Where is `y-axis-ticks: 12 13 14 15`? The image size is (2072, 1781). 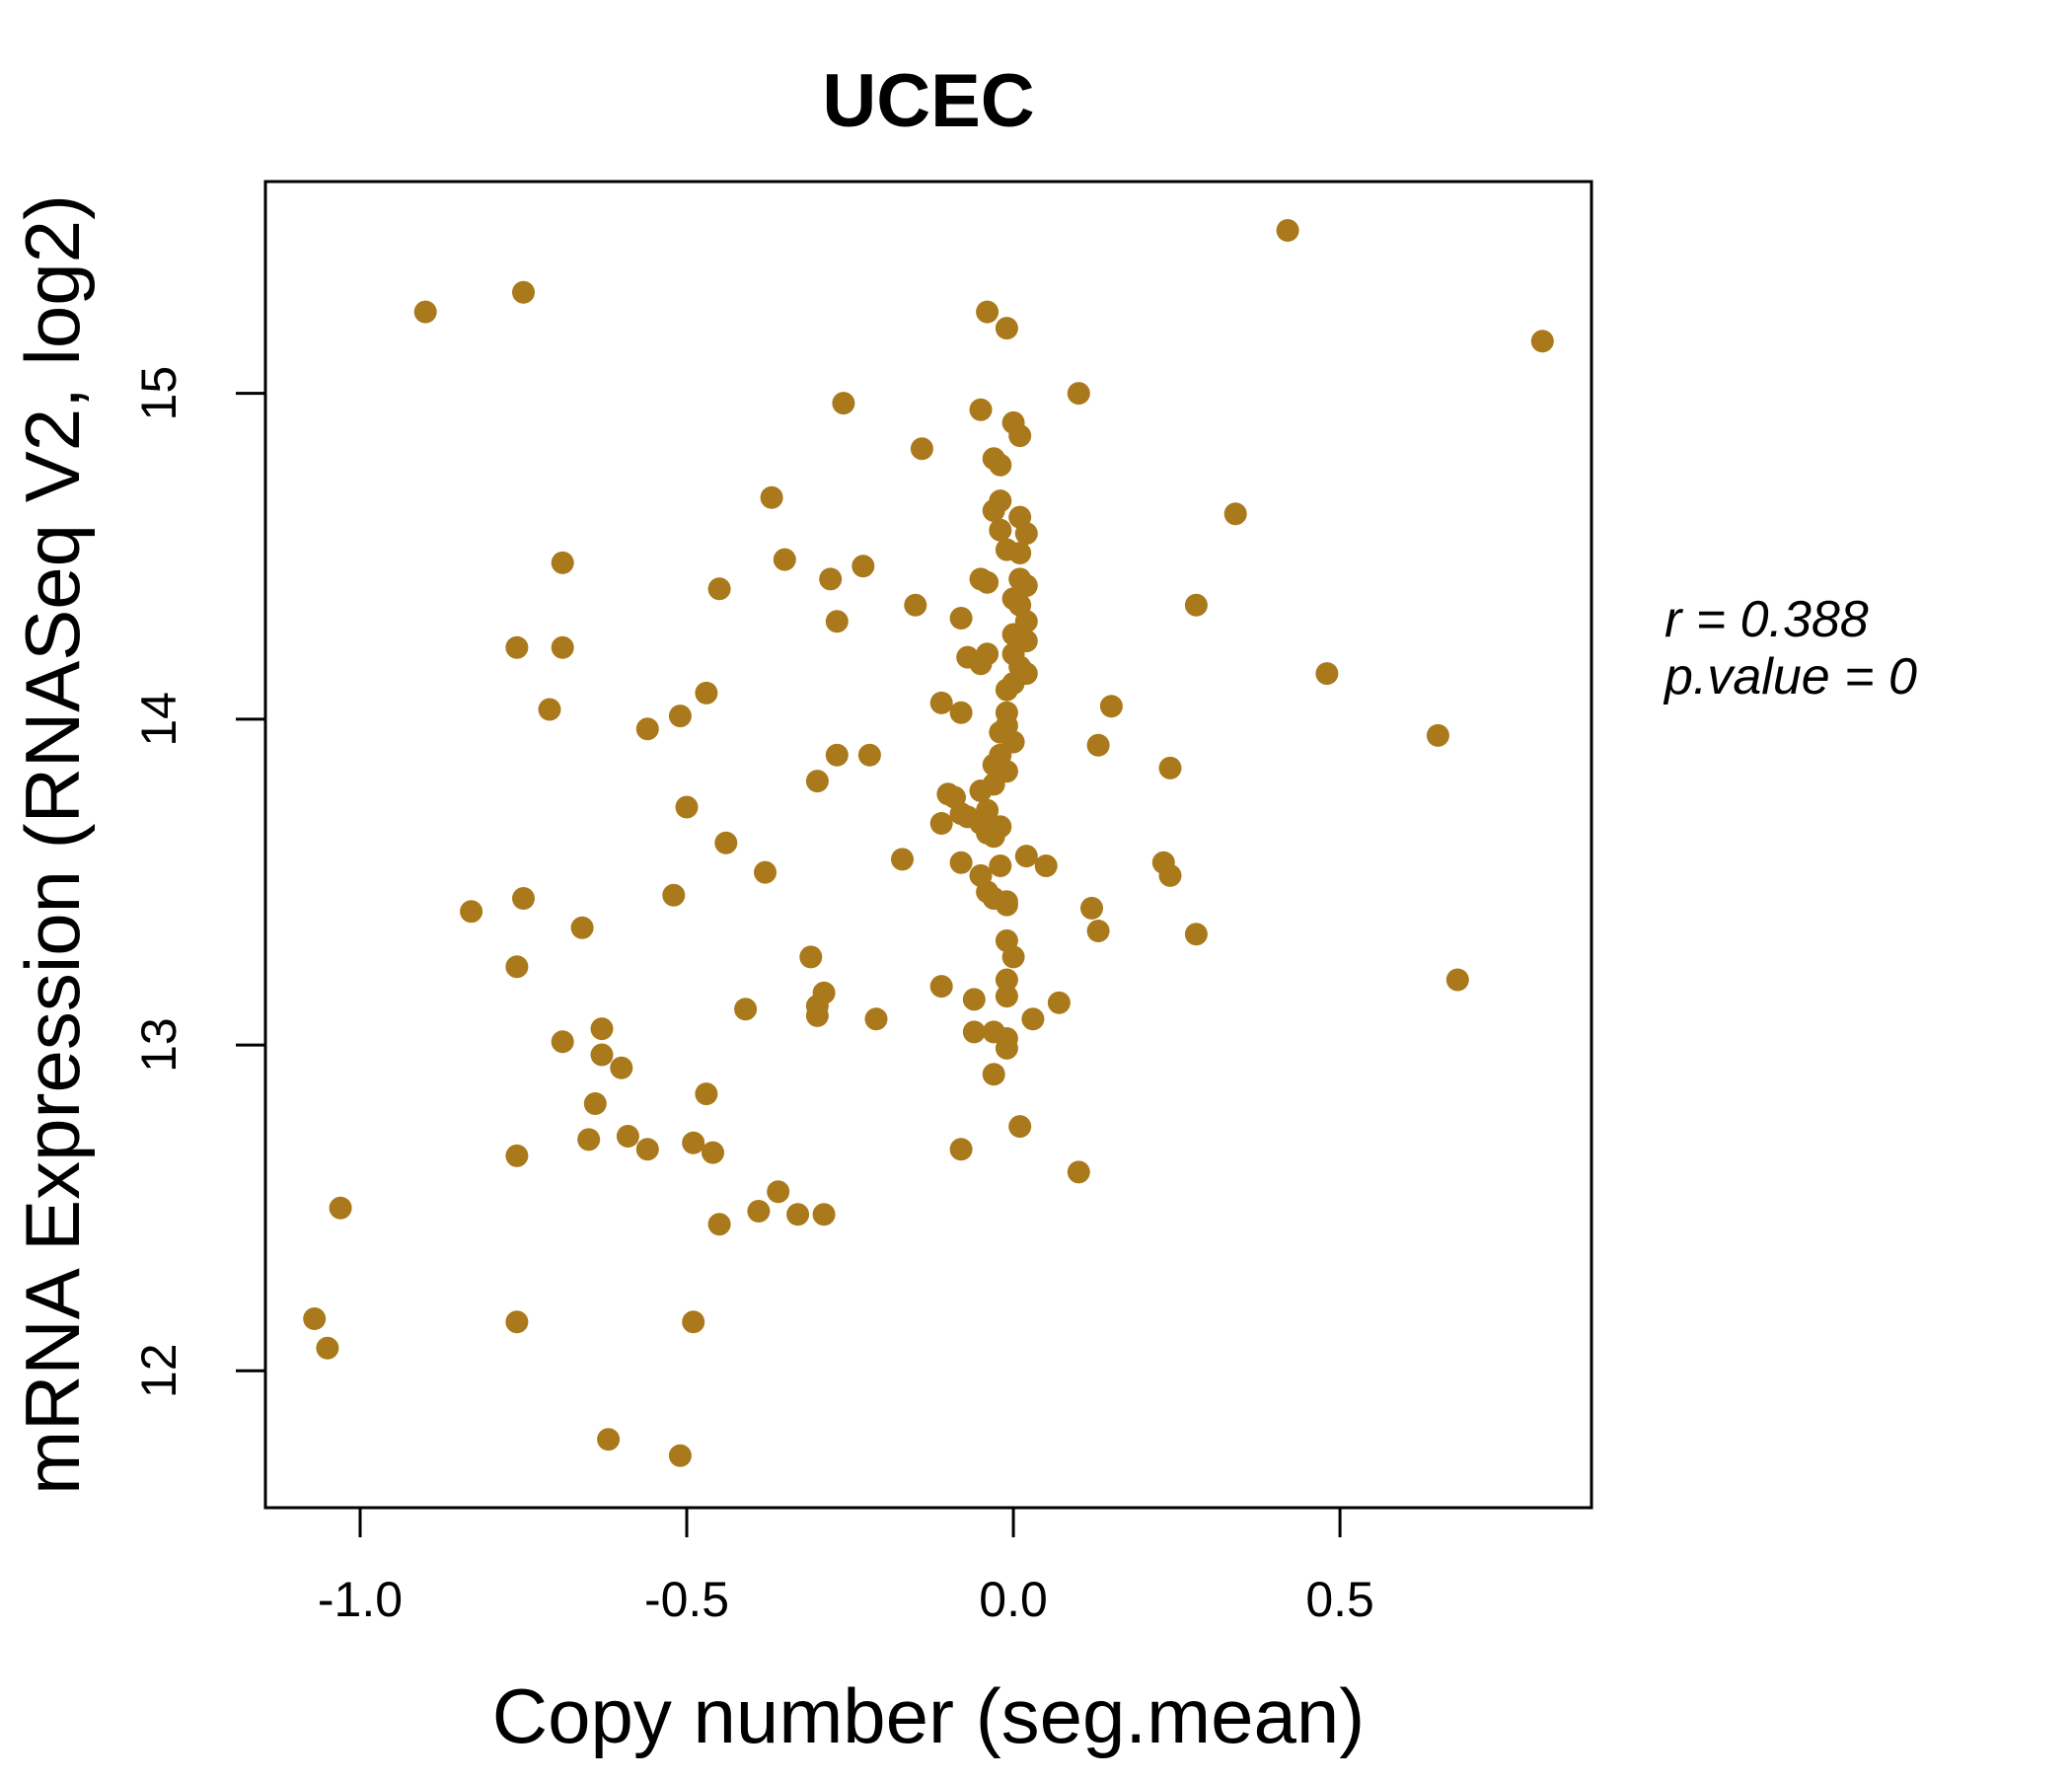 y-axis-ticks: 12 13 14 15 is located at coordinates (198, 882).